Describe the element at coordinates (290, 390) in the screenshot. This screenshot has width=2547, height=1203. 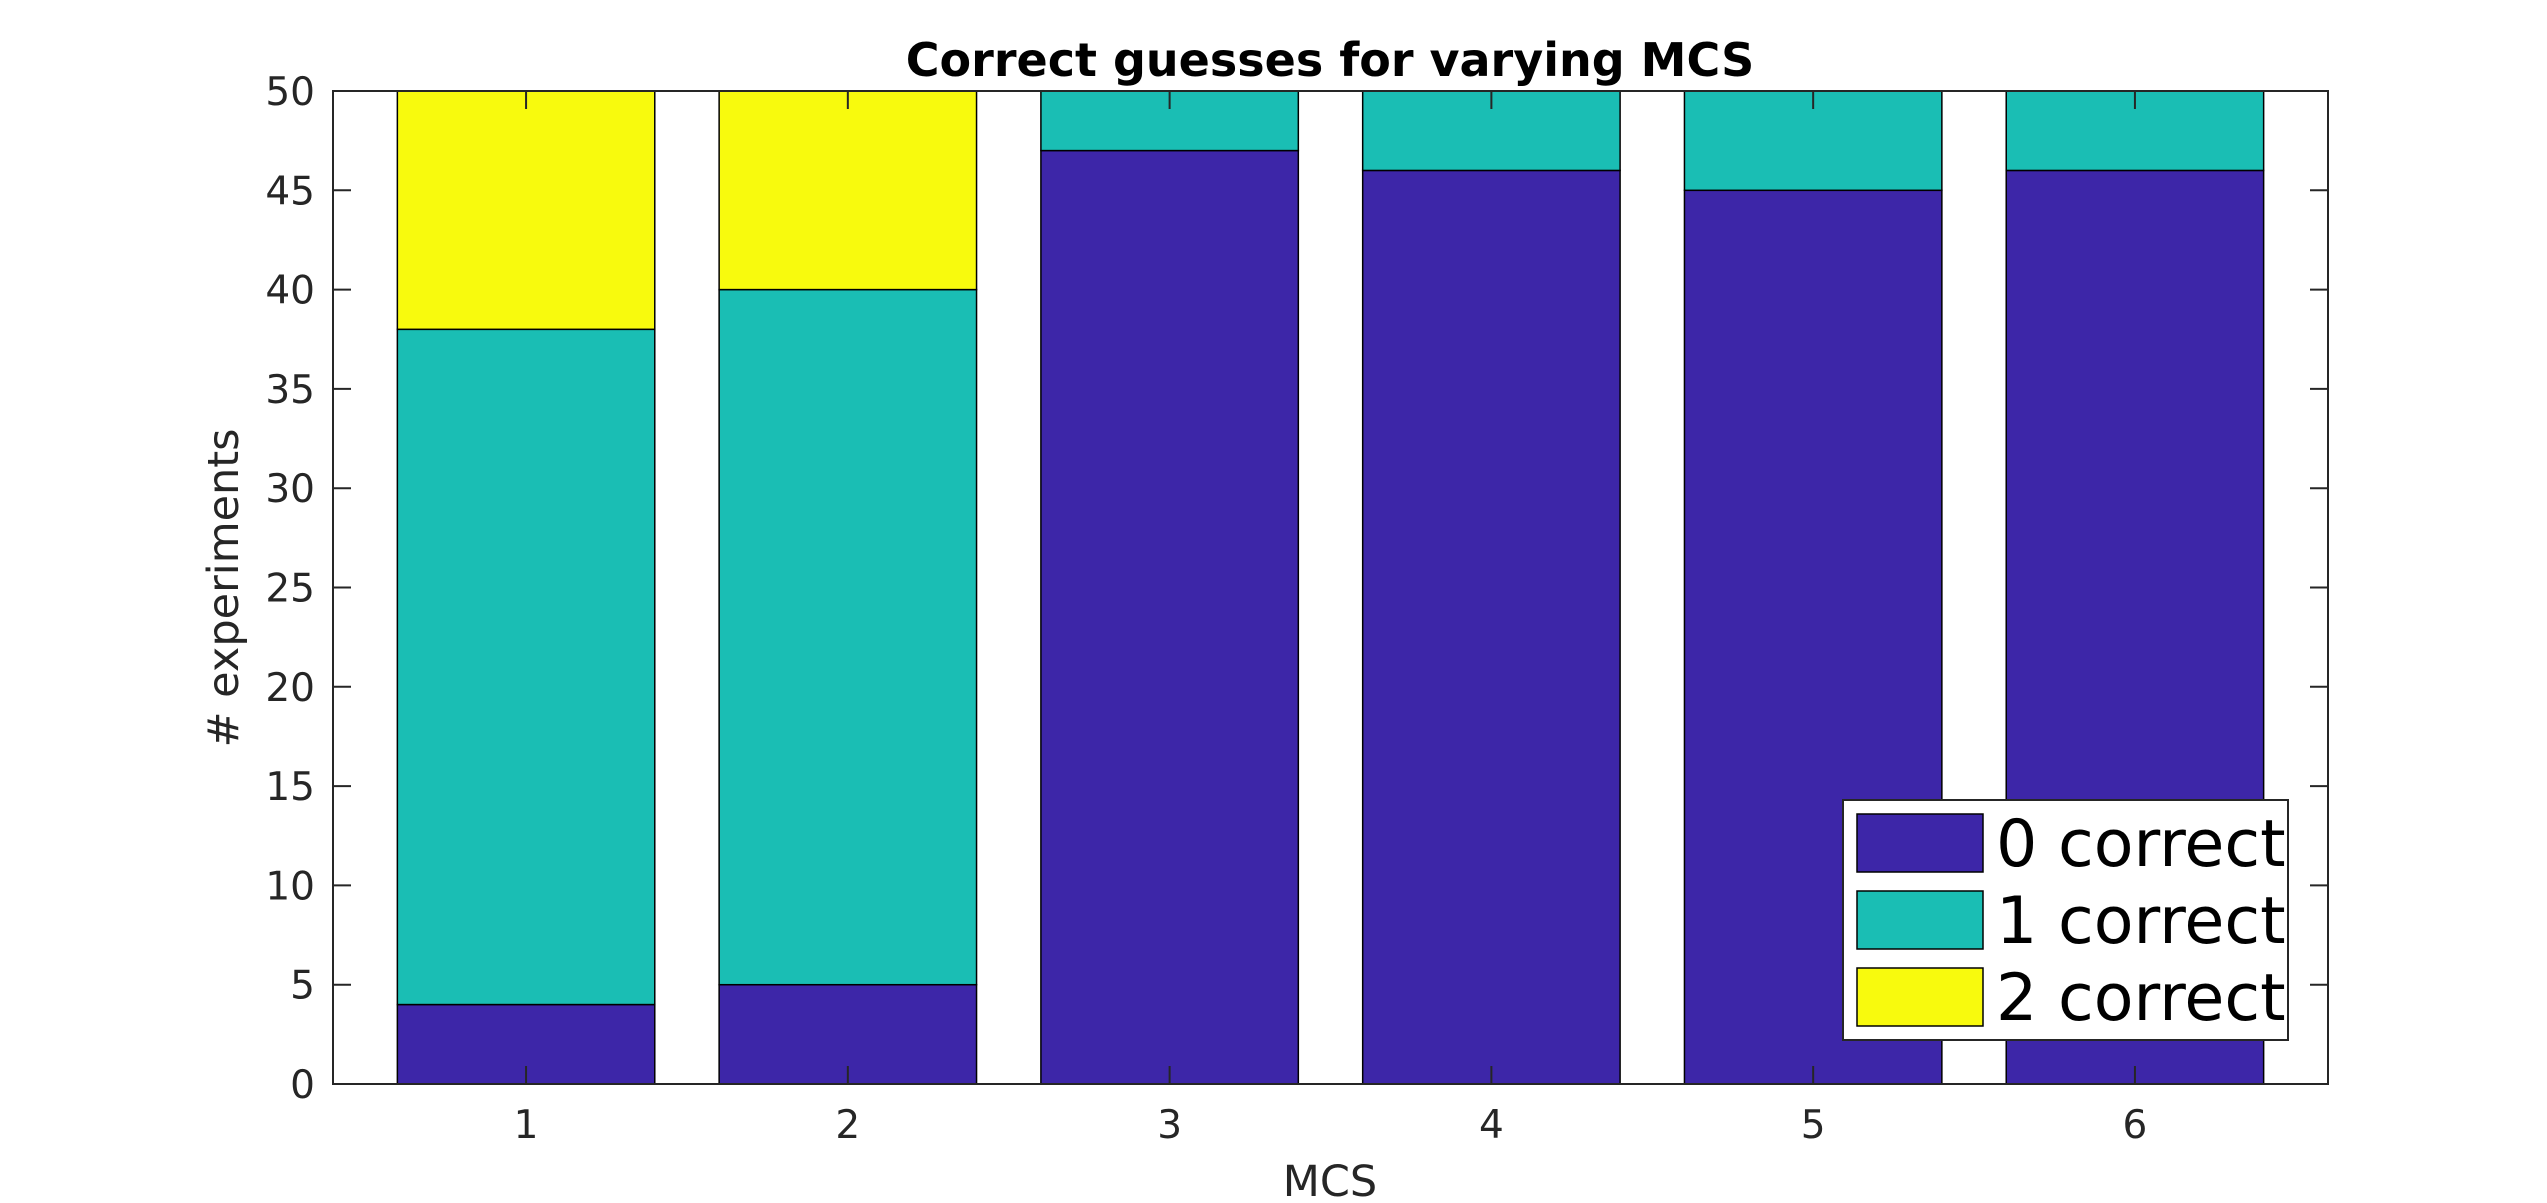
I see `y-tick-label: 35` at that location.